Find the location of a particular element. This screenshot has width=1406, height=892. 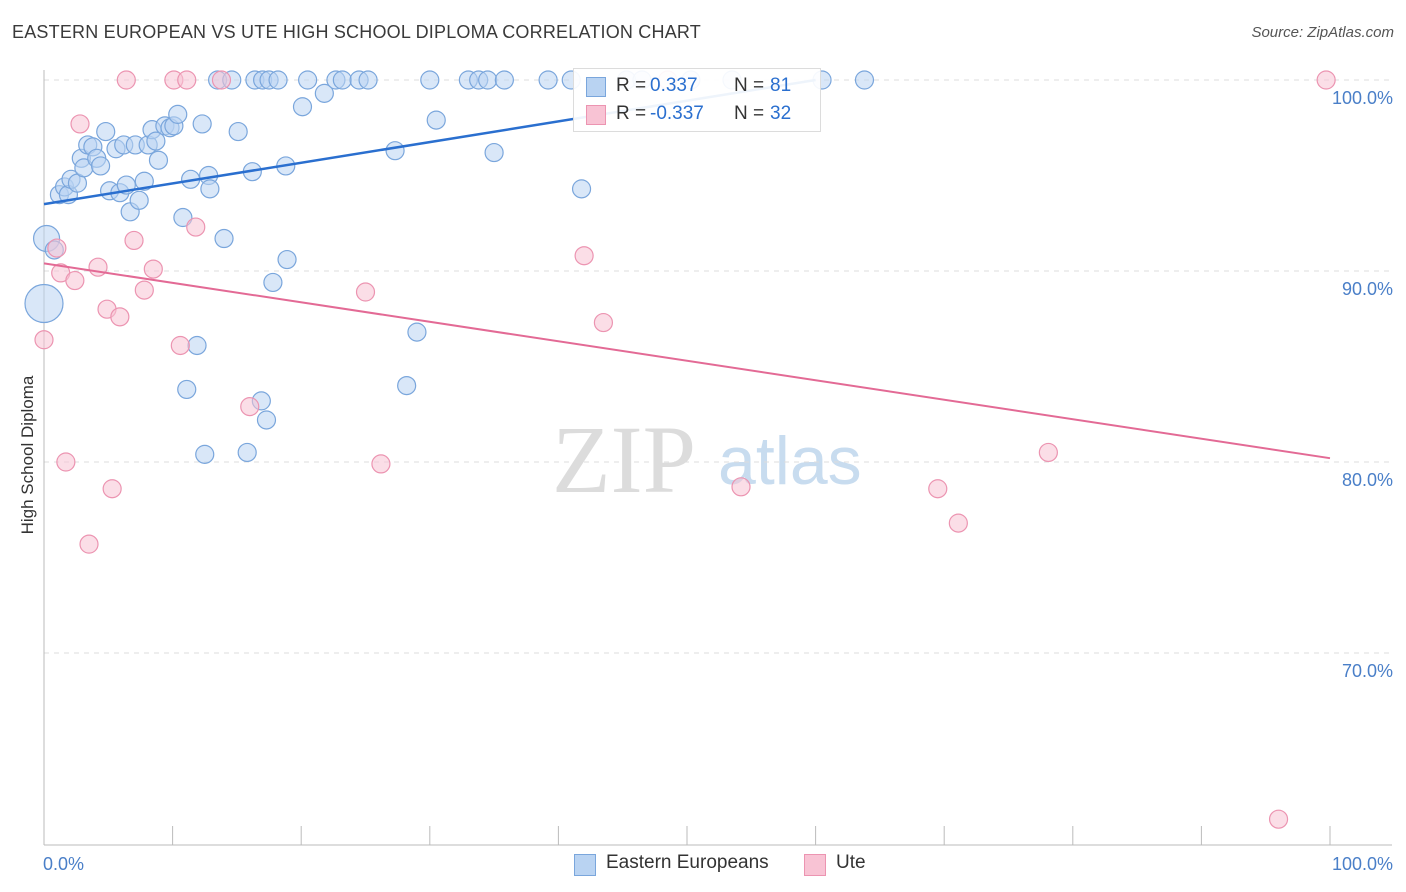

stats-r-value: -0.337 is located at coordinates (677, 113).